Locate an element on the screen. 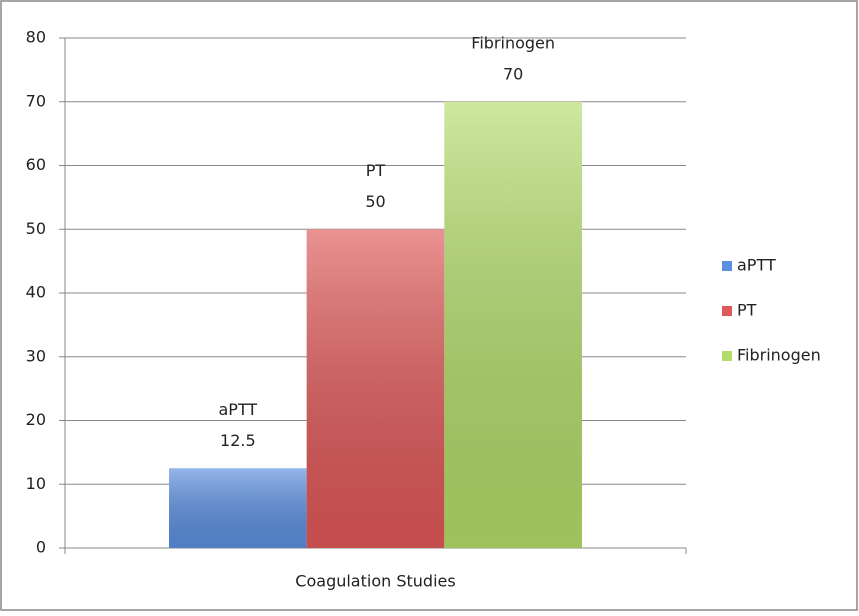 The height and width of the screenshot is (616, 859). y-tick-label: 70 is located at coordinates (36, 100).